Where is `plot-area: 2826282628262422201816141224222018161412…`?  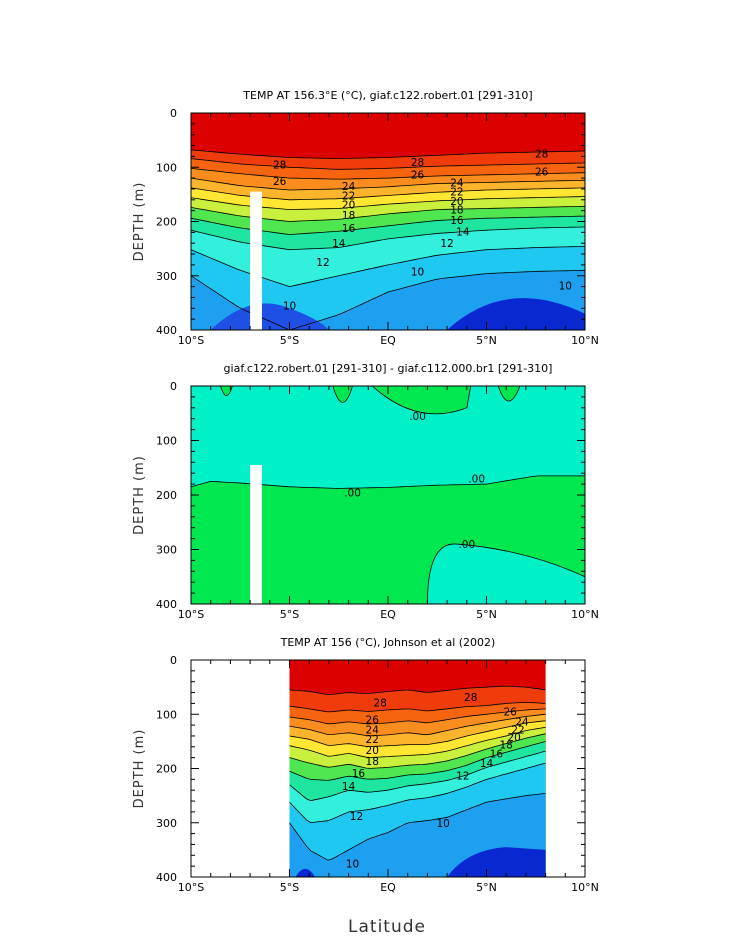
plot-area: 2826282628262422201816141224222018161412… is located at coordinates (388, 221).